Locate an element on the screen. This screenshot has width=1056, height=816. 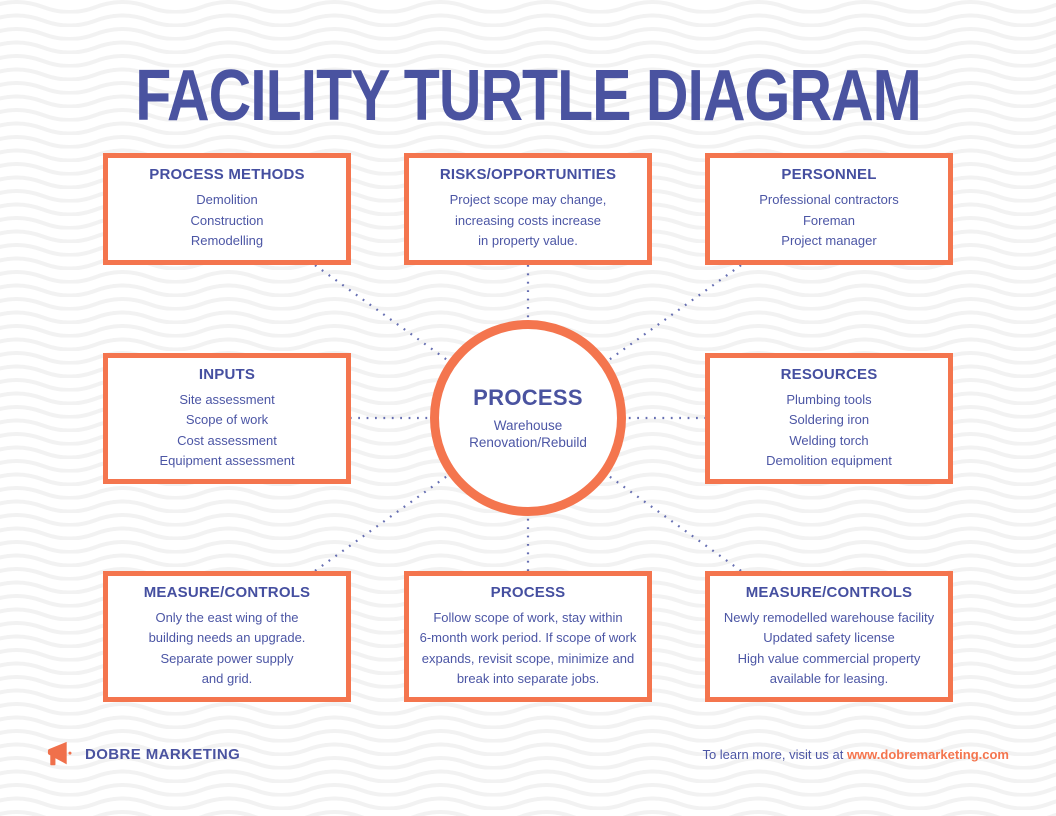
box-heading: RISKS/OPPORTUNITIES is located at coordinates (528, 175).